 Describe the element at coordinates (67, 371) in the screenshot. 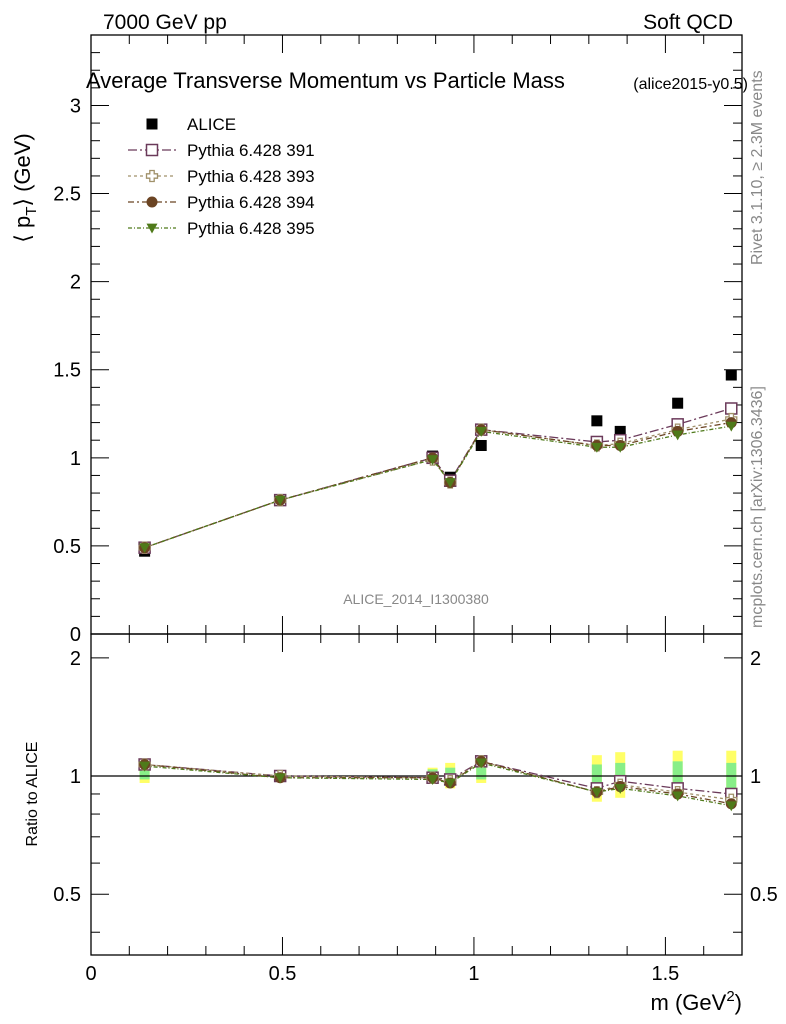

I see `y-tick-label: 1.5` at that location.